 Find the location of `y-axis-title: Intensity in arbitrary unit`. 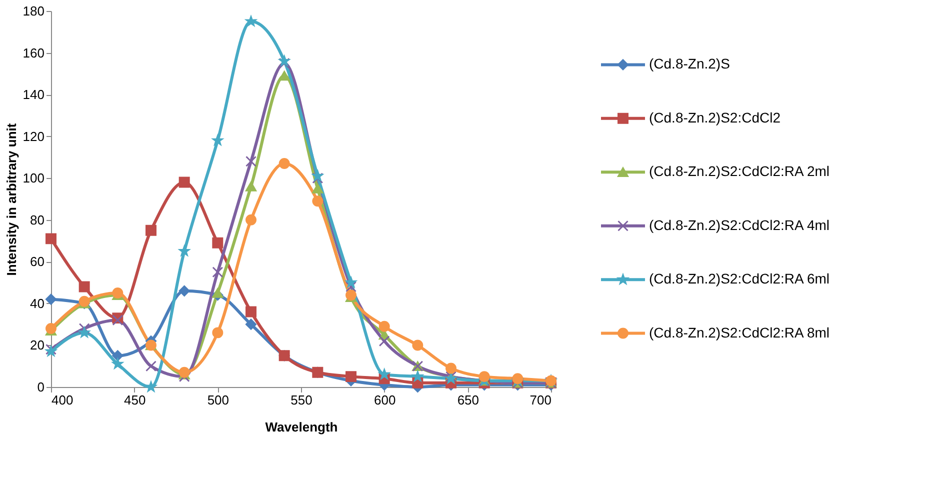

y-axis-title: Intensity in arbitrary unit is located at coordinates (11, 199).